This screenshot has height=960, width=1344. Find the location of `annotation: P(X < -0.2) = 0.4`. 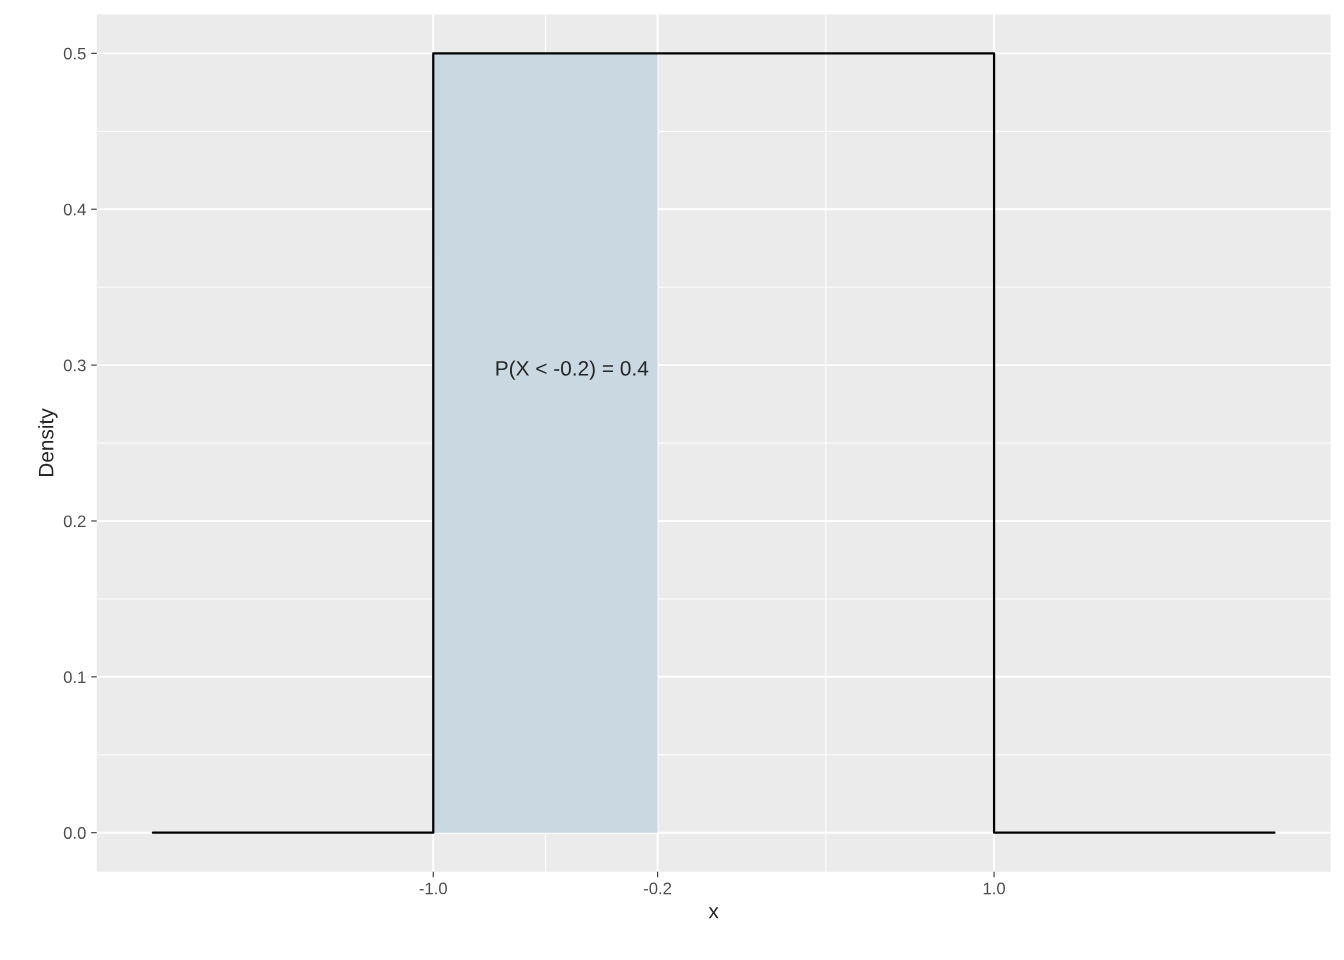

annotation: P(X < -0.2) = 0.4 is located at coordinates (572, 370).